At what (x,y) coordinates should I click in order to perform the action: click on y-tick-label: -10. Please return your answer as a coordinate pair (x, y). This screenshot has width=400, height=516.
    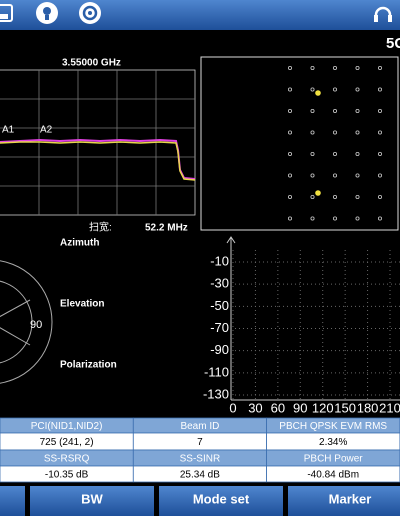
    Looking at the image, I should click on (219, 260).